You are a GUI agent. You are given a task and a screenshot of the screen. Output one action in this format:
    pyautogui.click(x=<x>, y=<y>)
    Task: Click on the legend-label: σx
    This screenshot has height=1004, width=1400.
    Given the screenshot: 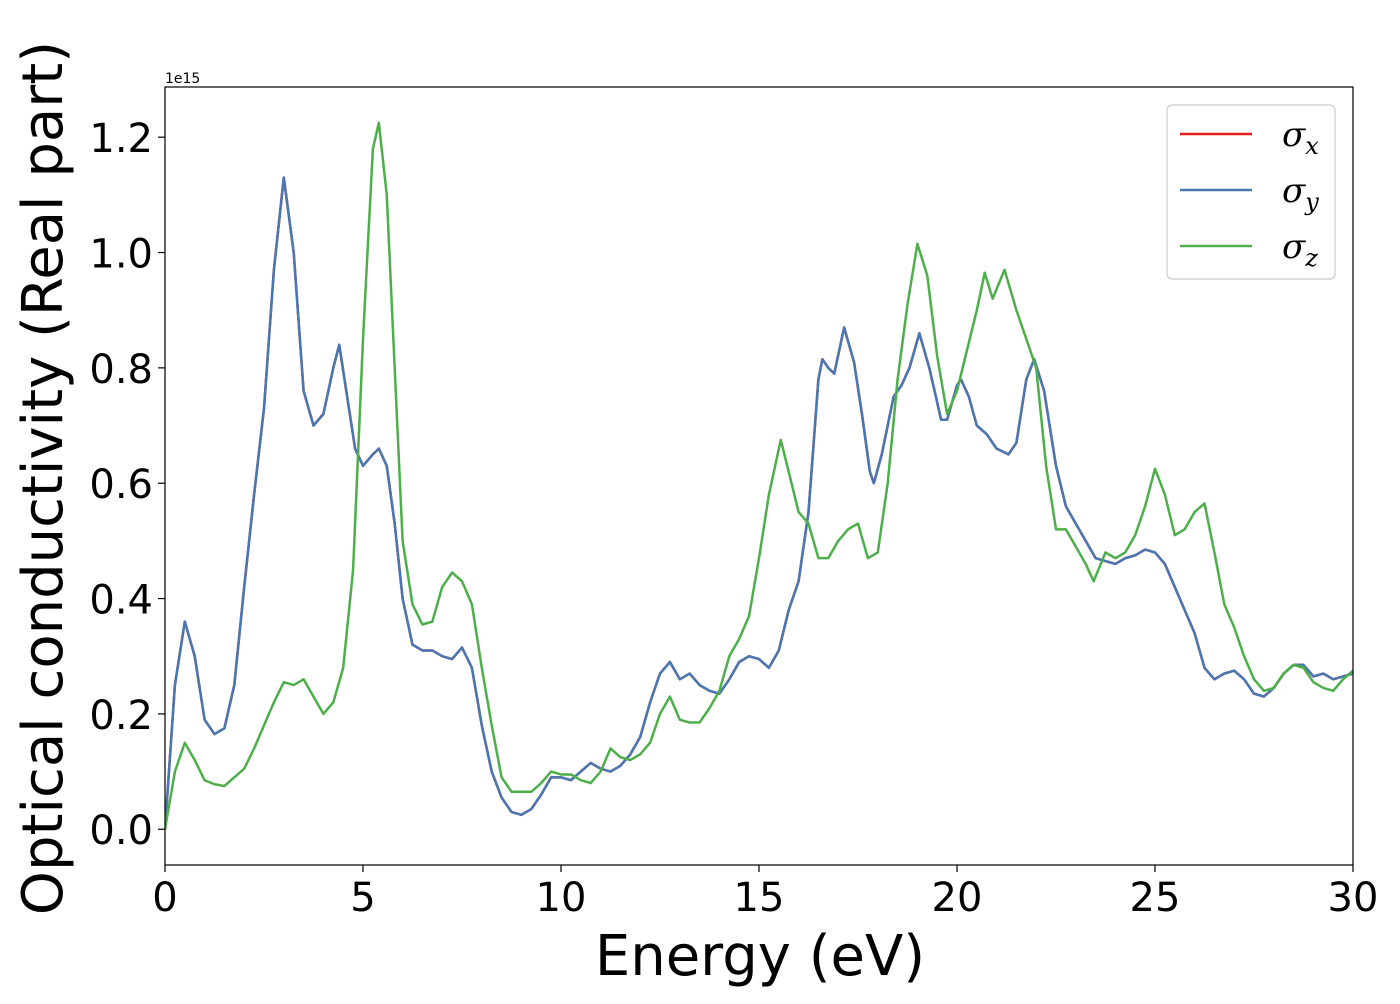 What is the action you would take?
    pyautogui.click(x=1300, y=137)
    